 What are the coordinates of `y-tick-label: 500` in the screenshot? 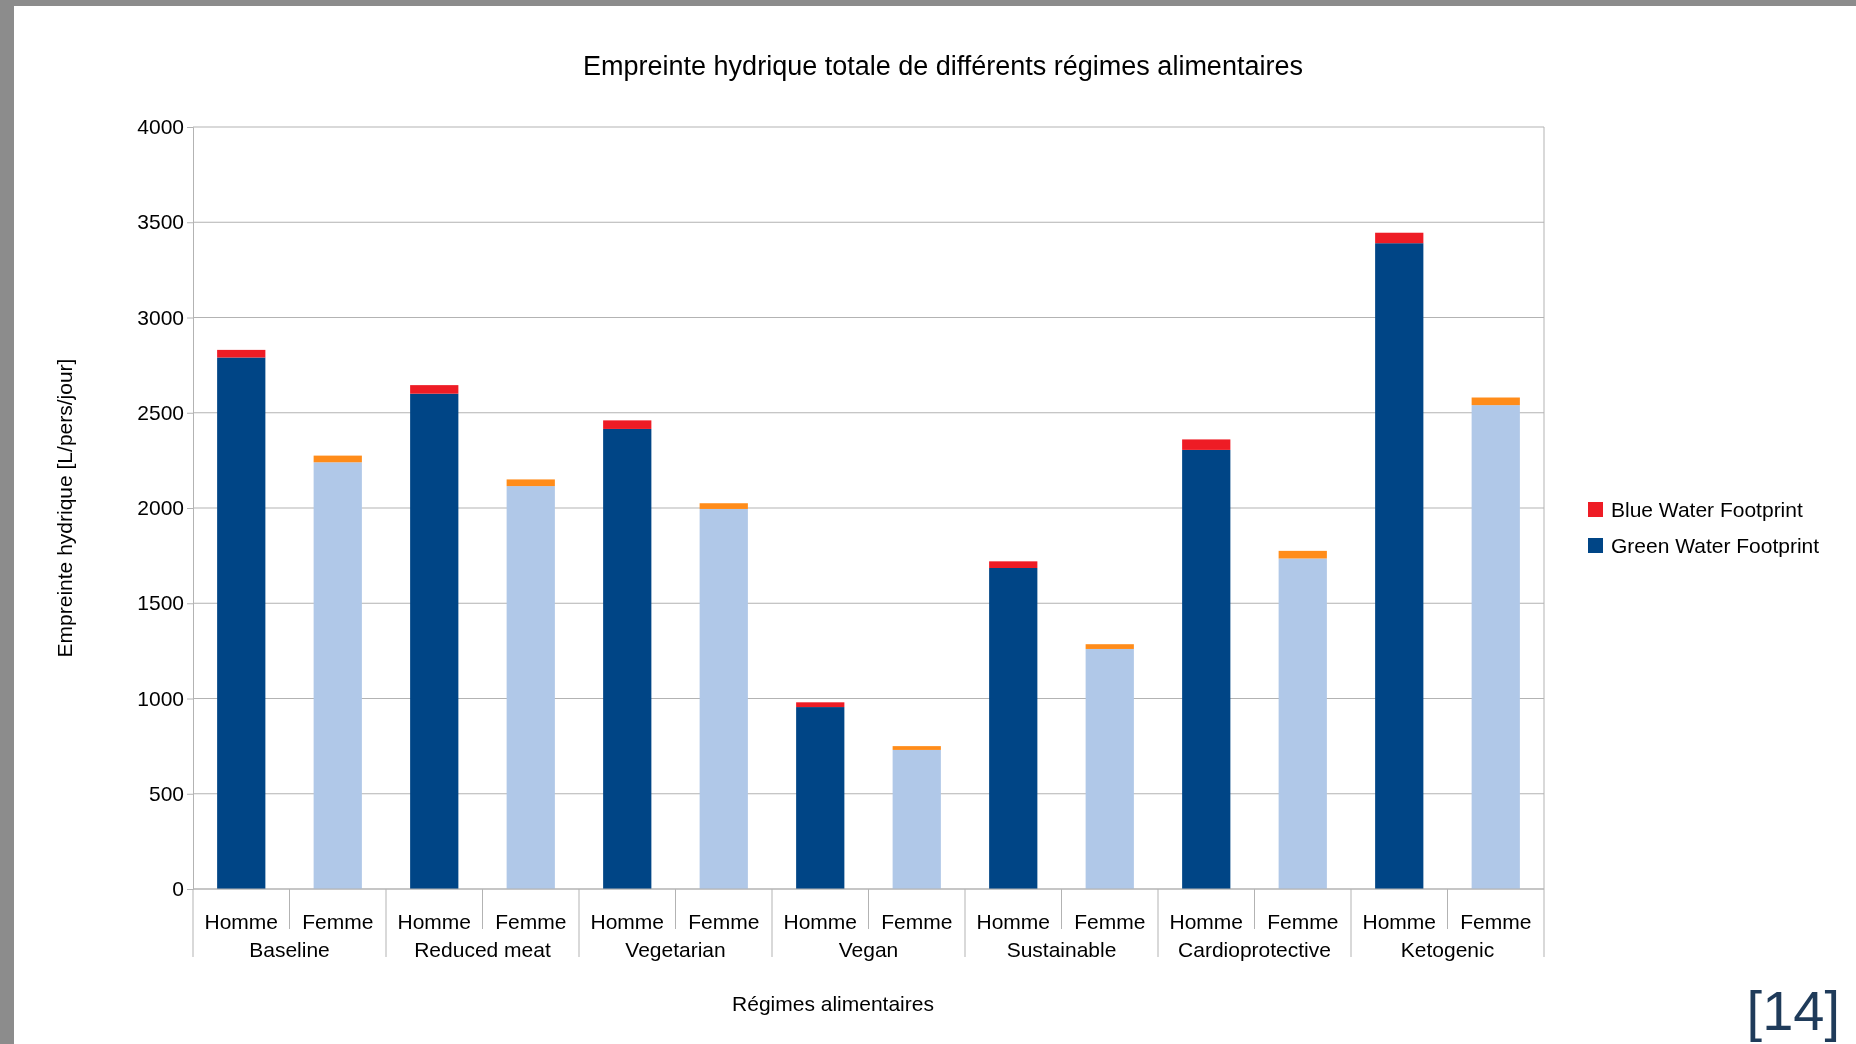 It's located at (166, 793).